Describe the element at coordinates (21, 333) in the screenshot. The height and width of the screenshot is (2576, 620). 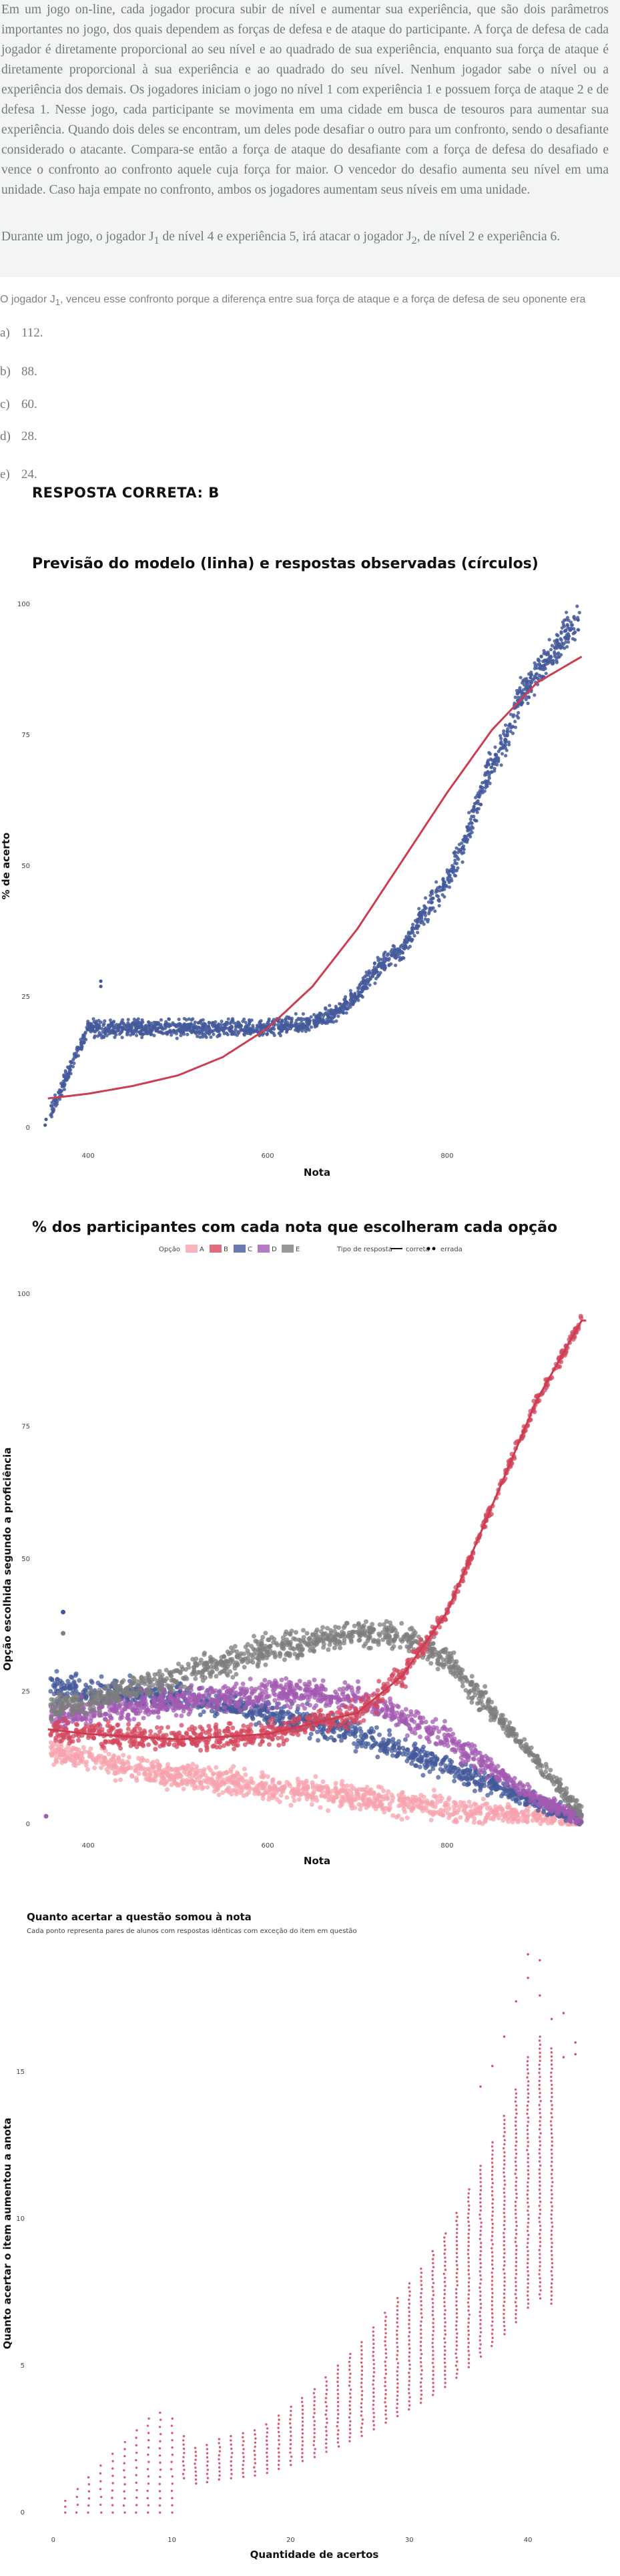
I see `option-a: a) 112.` at that location.